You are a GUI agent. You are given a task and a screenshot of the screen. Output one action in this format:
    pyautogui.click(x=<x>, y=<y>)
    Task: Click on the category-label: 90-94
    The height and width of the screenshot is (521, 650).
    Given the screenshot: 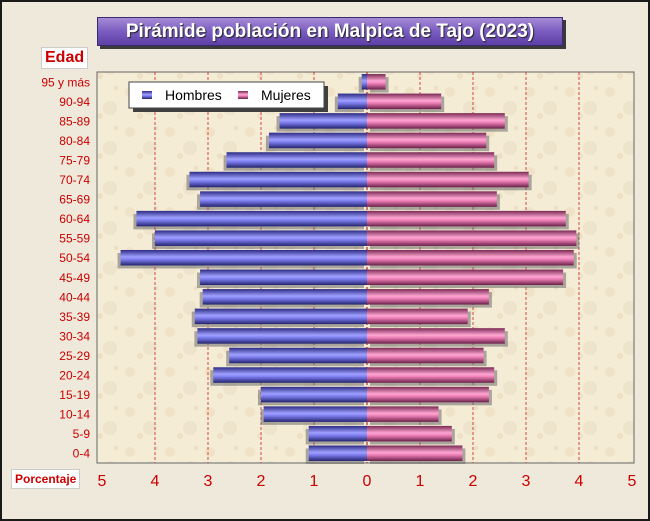 What is the action you would take?
    pyautogui.click(x=74, y=102)
    